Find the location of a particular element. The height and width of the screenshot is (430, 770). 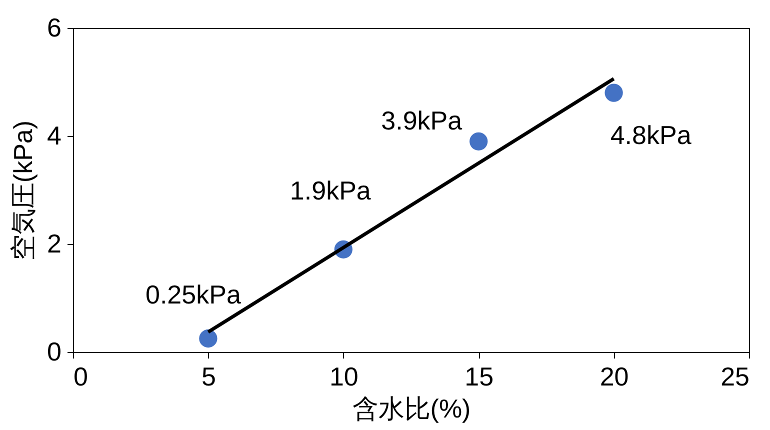

annotation: 3.9kPa is located at coordinates (422, 120).